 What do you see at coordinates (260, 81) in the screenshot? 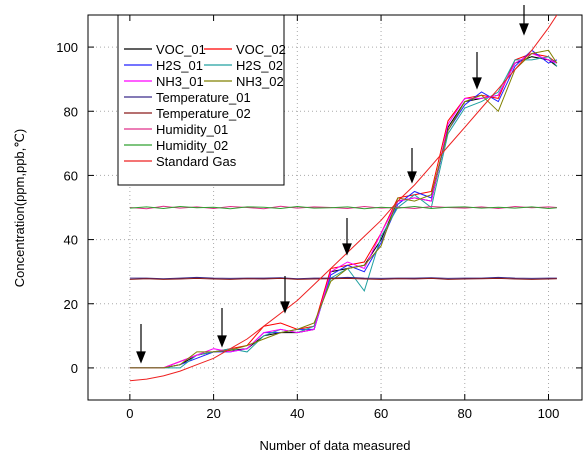
I see `legend-label: NH3_02` at bounding box center [260, 81].